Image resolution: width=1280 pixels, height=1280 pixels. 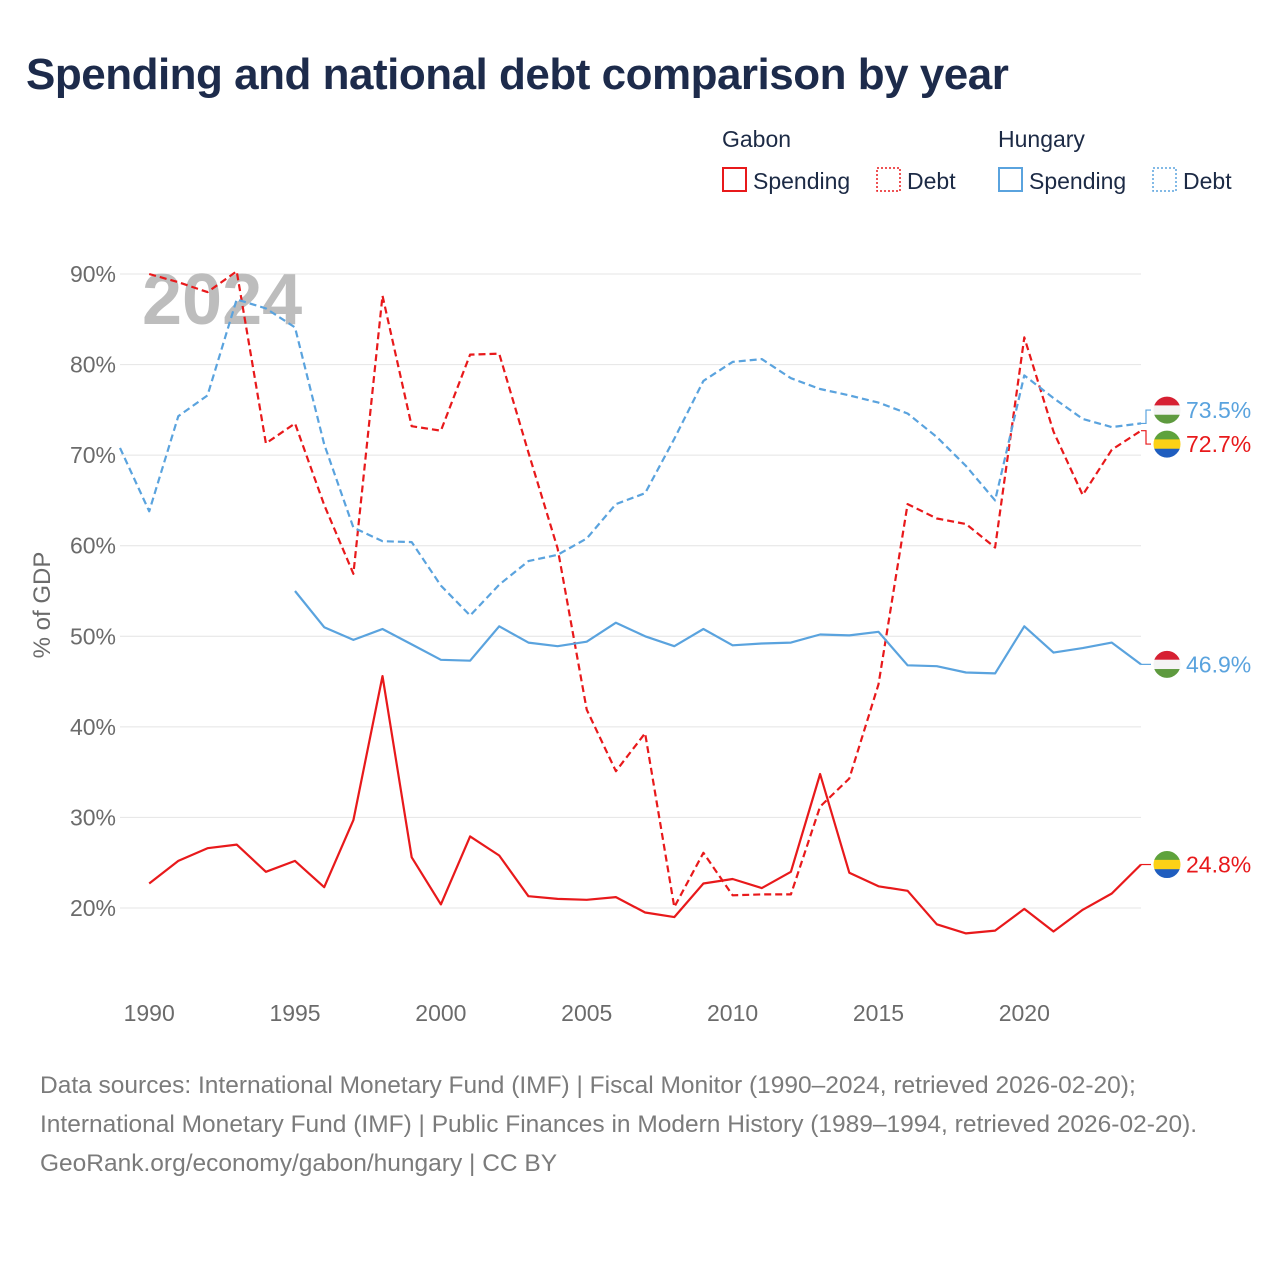 What do you see at coordinates (878, 1013) in the screenshot?
I see `x-tick-label: 2015` at bounding box center [878, 1013].